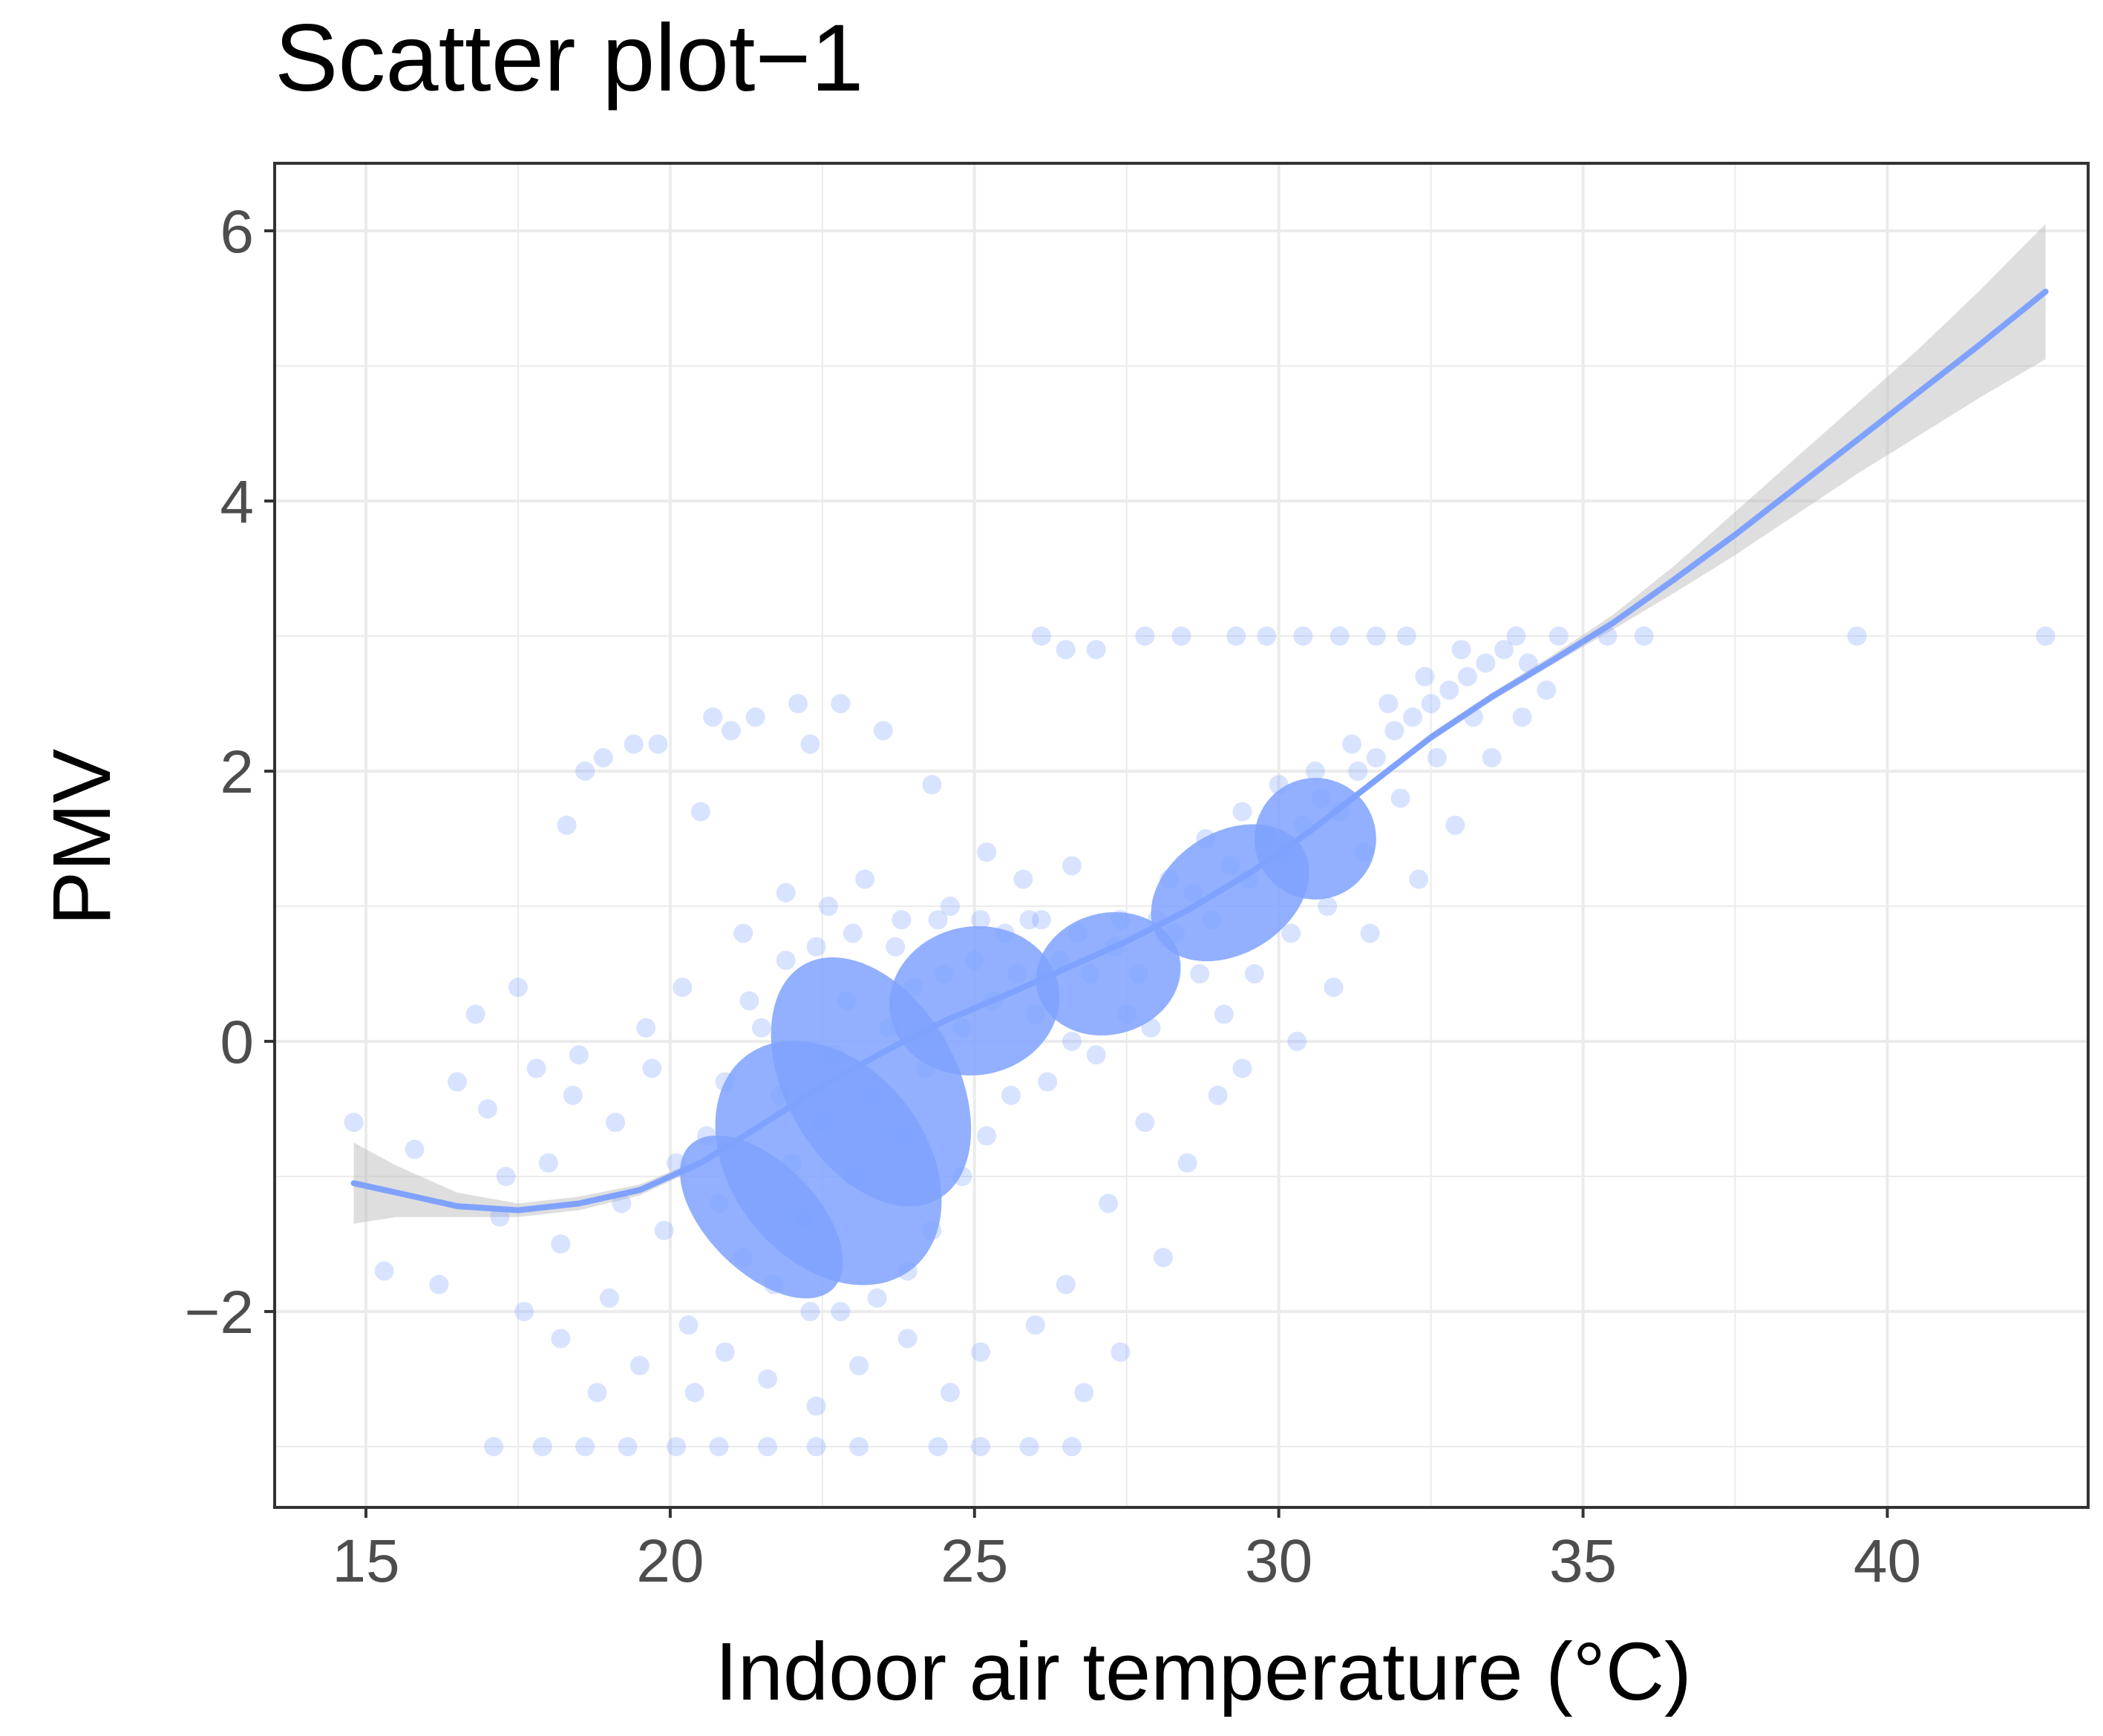  I want to click on dense-point-cloud, so click(1315, 839).